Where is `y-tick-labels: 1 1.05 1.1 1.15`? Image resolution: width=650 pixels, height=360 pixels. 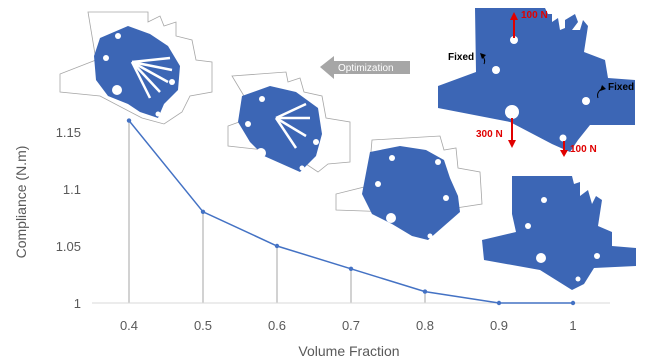 y-tick-labels: 1 1.05 1.1 1.15 is located at coordinates (68, 218).